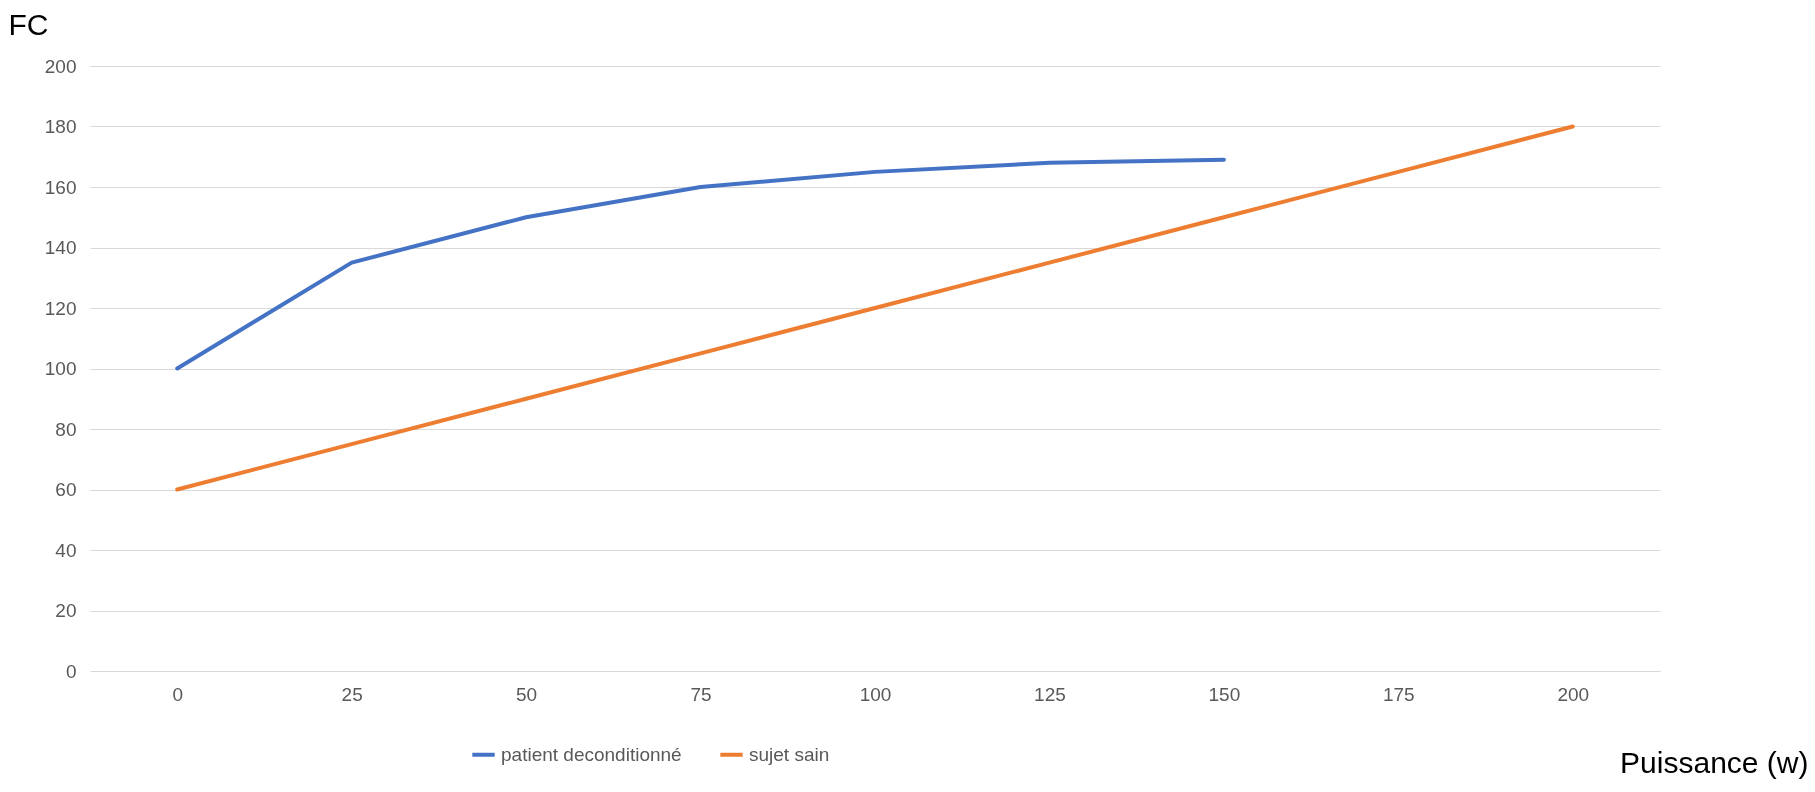  I want to click on y-tick-label: 120, so click(60, 308).